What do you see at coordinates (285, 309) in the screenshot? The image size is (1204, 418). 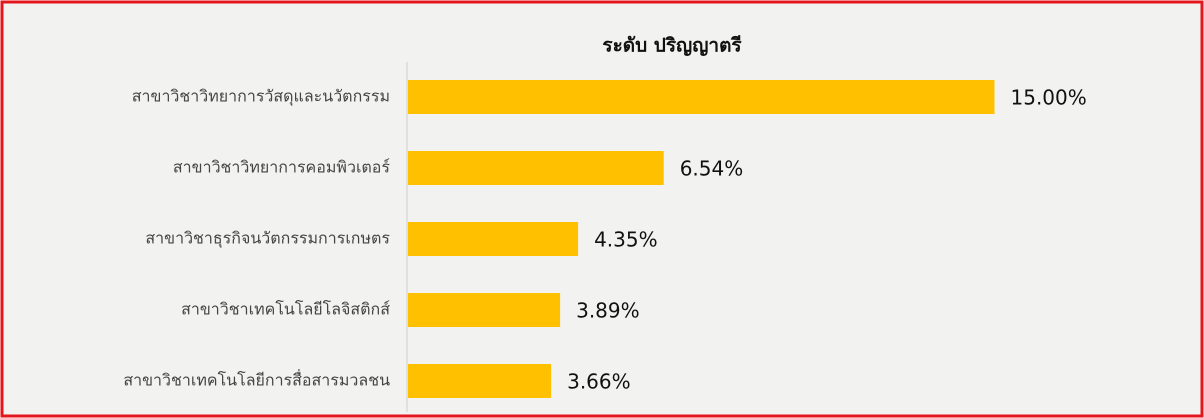 I see `category-label: สาขาวิชาเทคโนโลยีโลจิสติกส์` at bounding box center [285, 309].